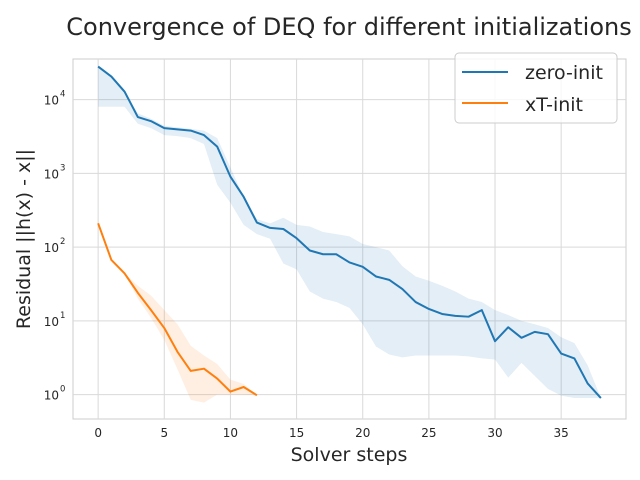 The image size is (640, 480). What do you see at coordinates (98, 433) in the screenshot?
I see `x-tick-label: 0` at bounding box center [98, 433].